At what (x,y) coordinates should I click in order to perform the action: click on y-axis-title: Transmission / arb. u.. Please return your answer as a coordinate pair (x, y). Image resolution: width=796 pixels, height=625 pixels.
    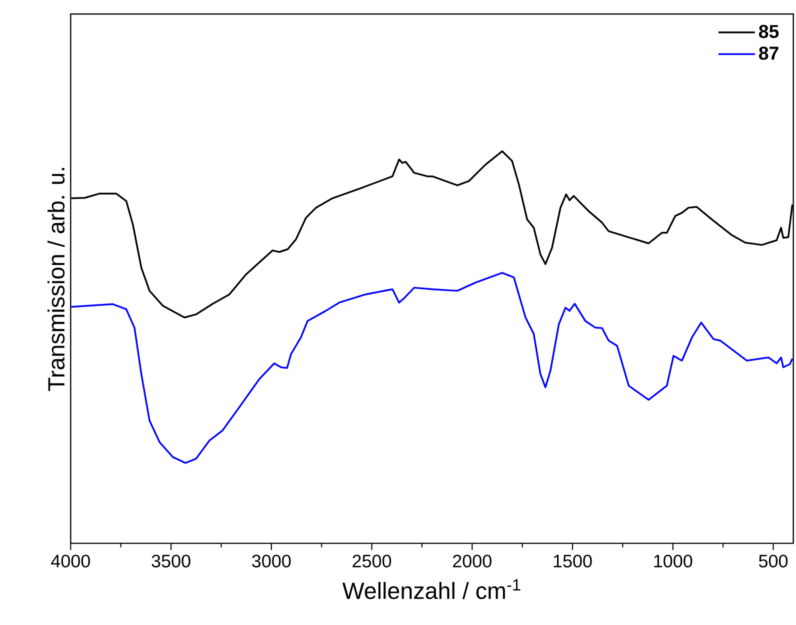
    Looking at the image, I should click on (56, 279).